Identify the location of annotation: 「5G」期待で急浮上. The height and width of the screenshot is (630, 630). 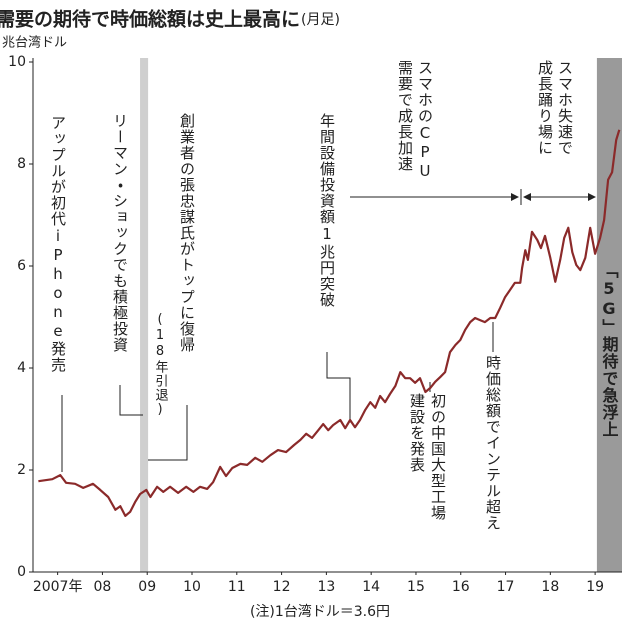
(609, 350).